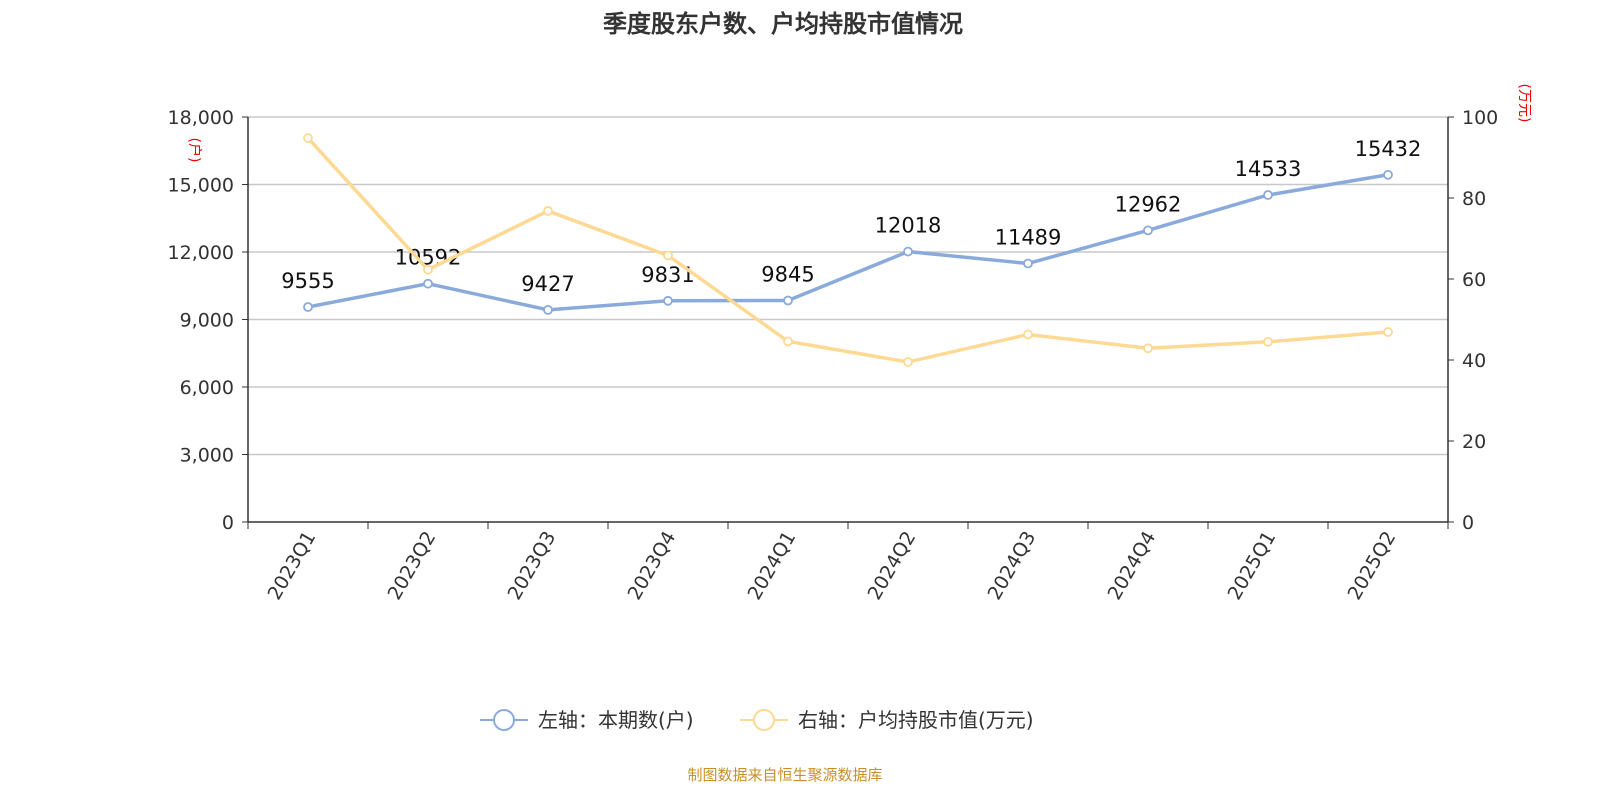 This screenshot has width=1600, height=800. Describe the element at coordinates (207, 321) in the screenshot. I see `left-tick-label: 9,000` at that location.